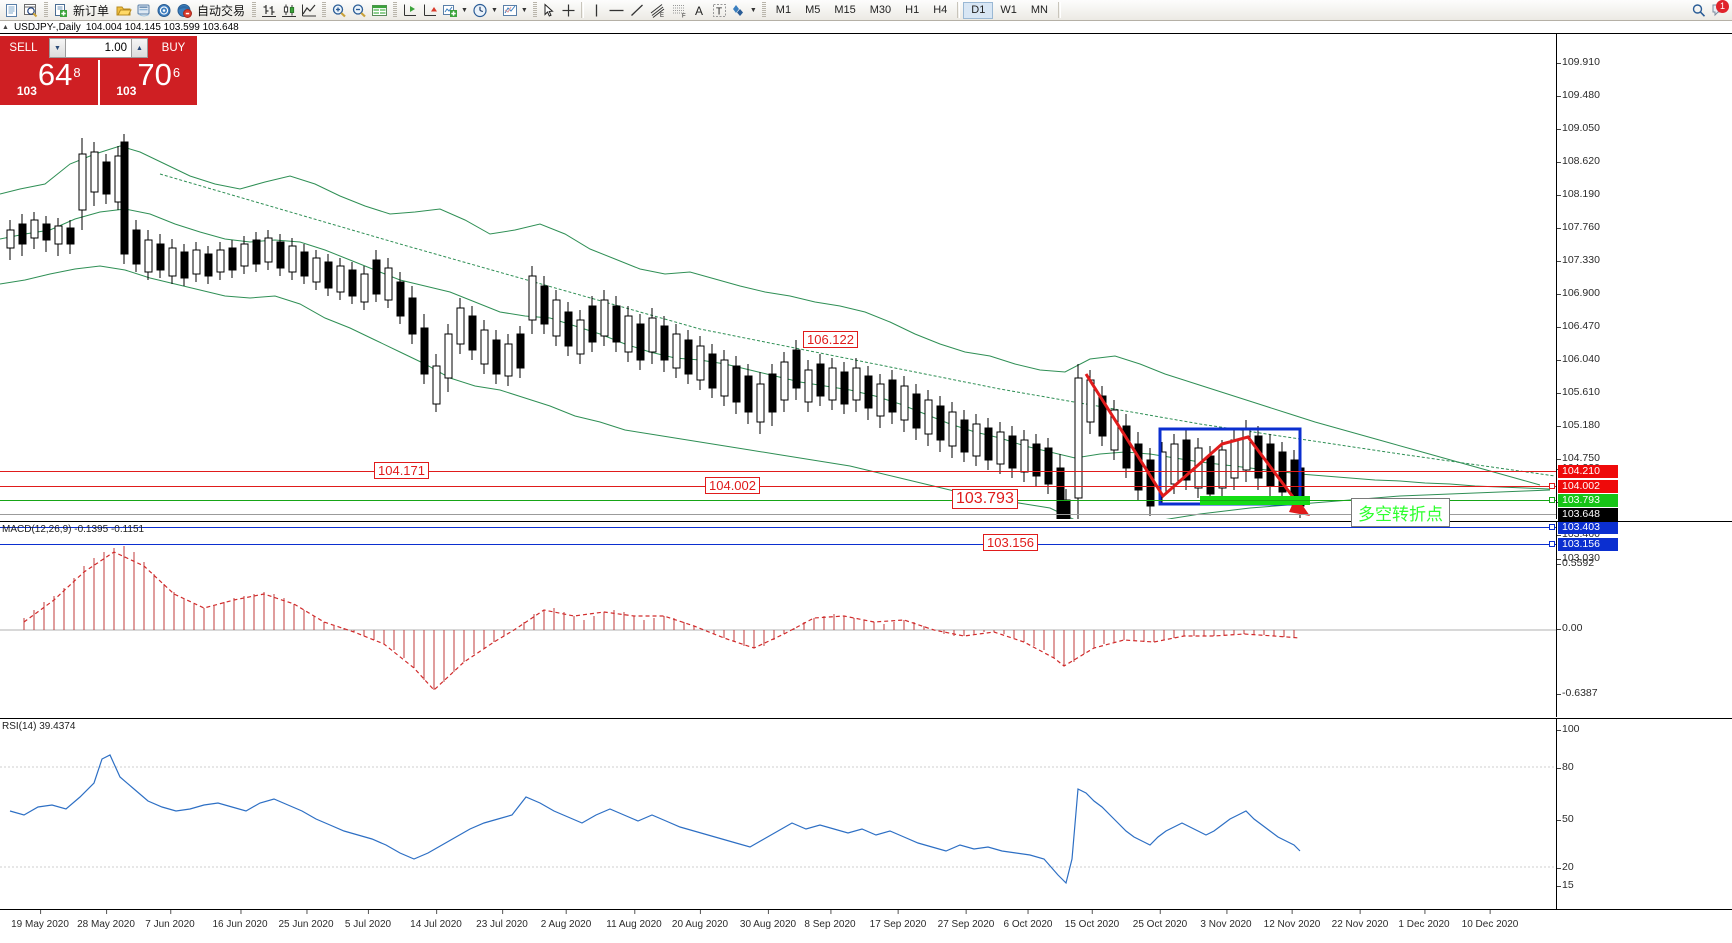  What do you see at coordinates (845, 10) in the screenshot?
I see `timeframe-m15: M15` at bounding box center [845, 10].